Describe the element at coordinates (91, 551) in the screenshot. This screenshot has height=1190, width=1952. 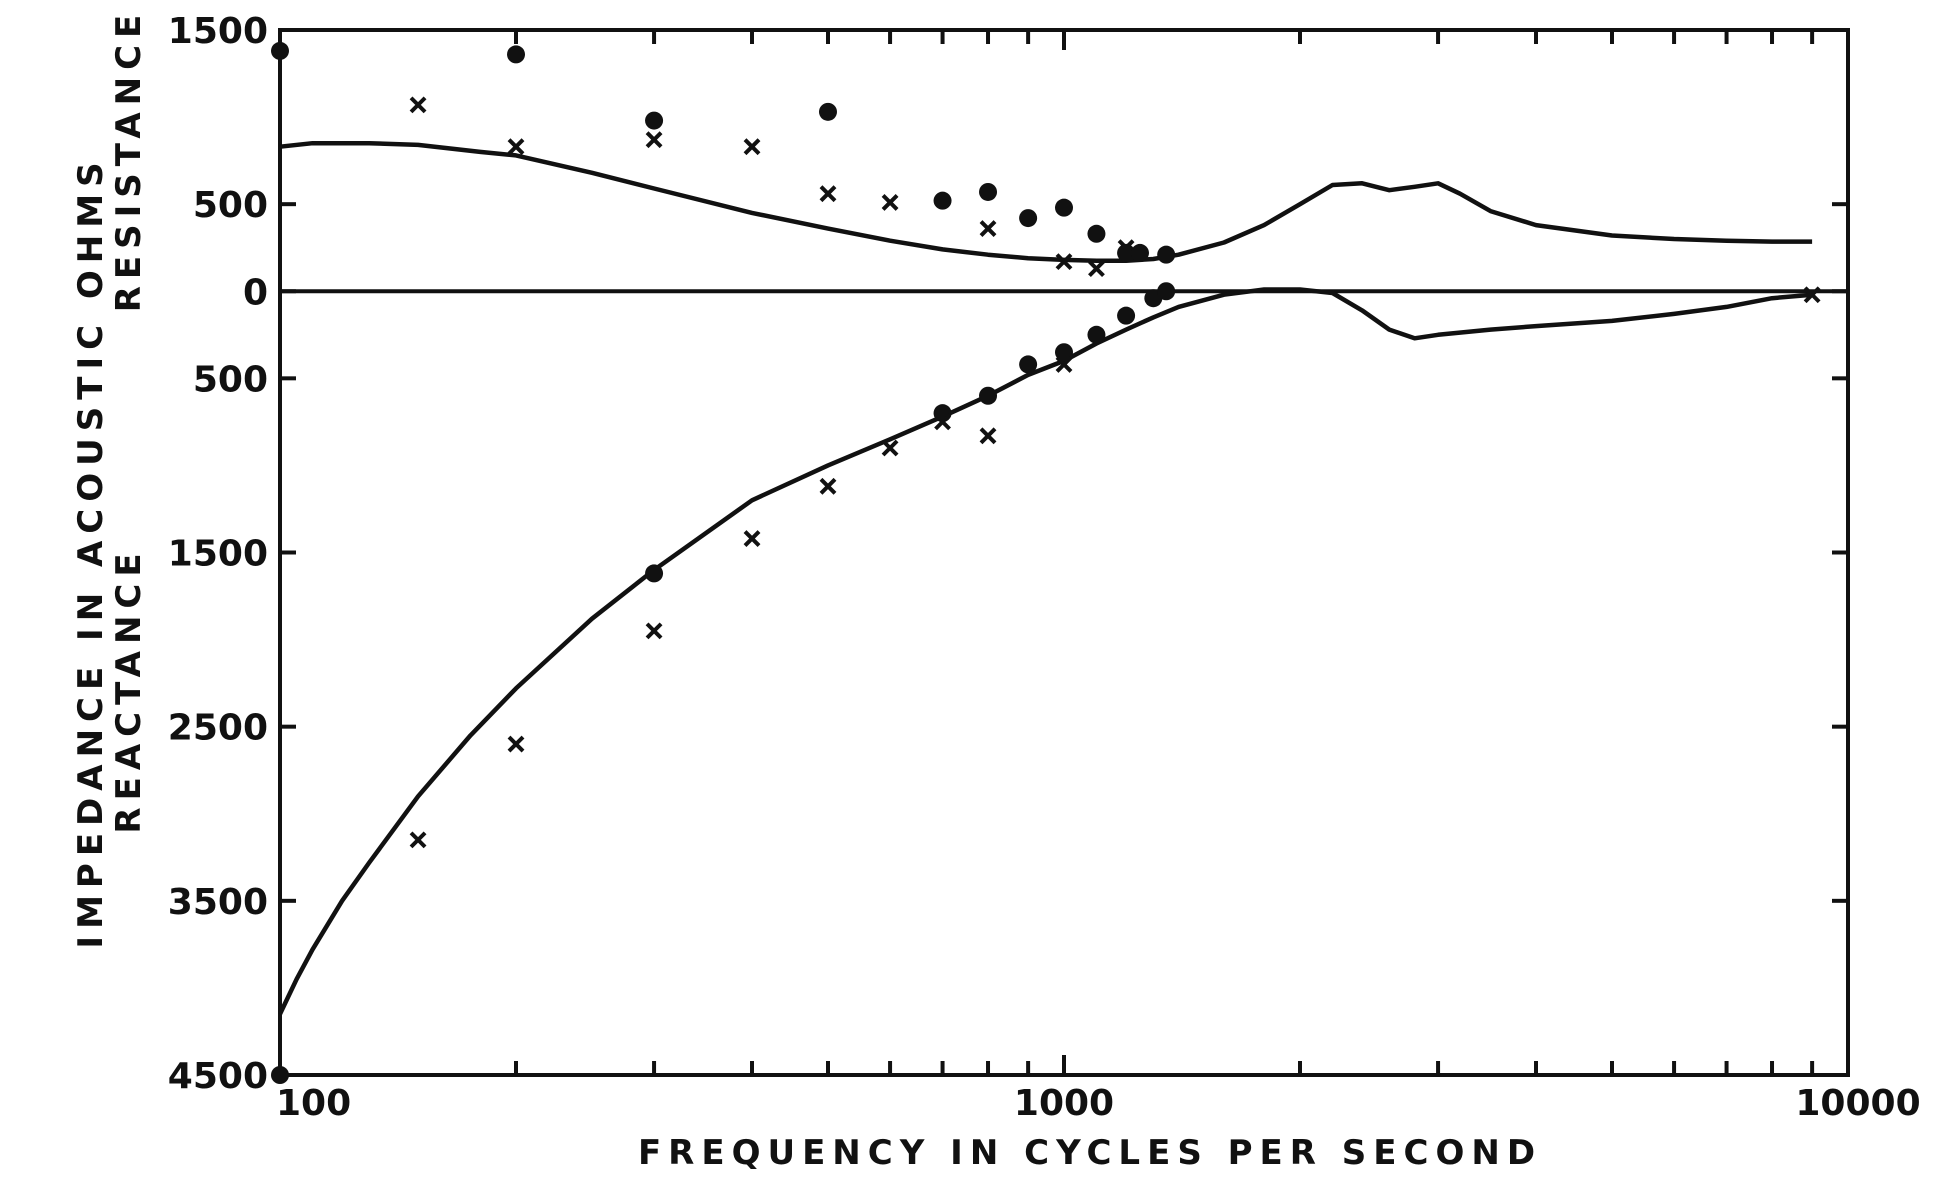
I see `y-axis-title-outer: IMPEDANCE IN ACOUSTIC OHMS` at that location.